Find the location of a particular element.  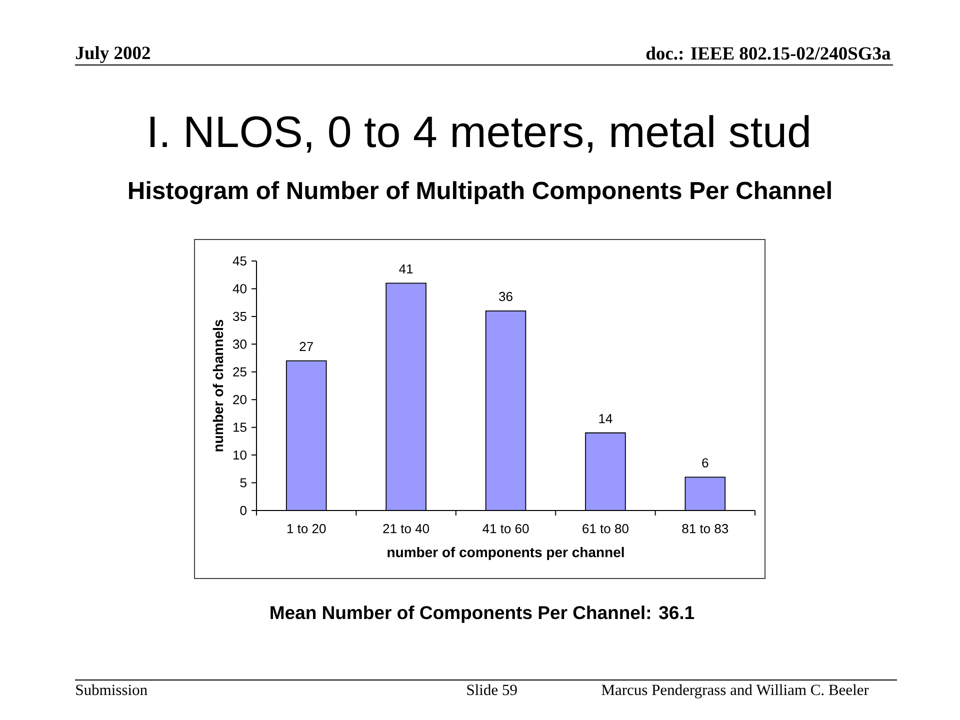

text: doc.: IEEE 802.15-02/240SG3a is located at coordinates (768, 53).